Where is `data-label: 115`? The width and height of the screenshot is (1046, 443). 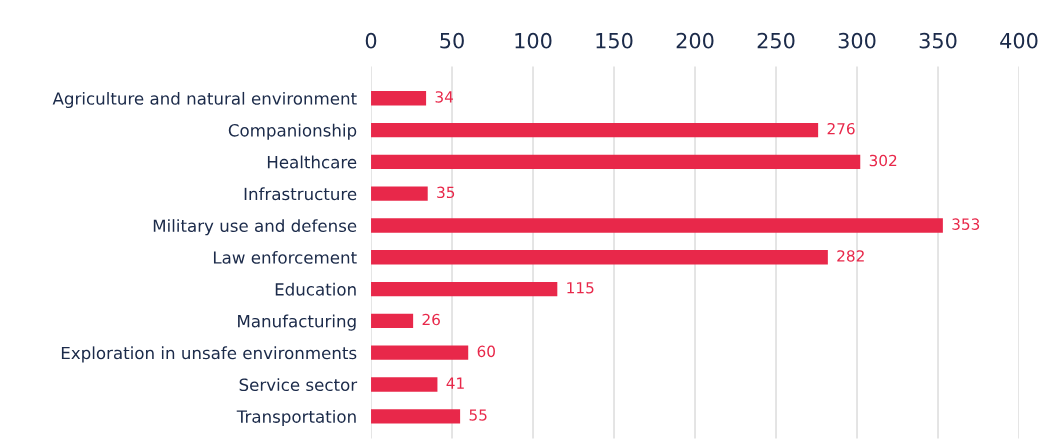
data-label: 115 is located at coordinates (580, 288).